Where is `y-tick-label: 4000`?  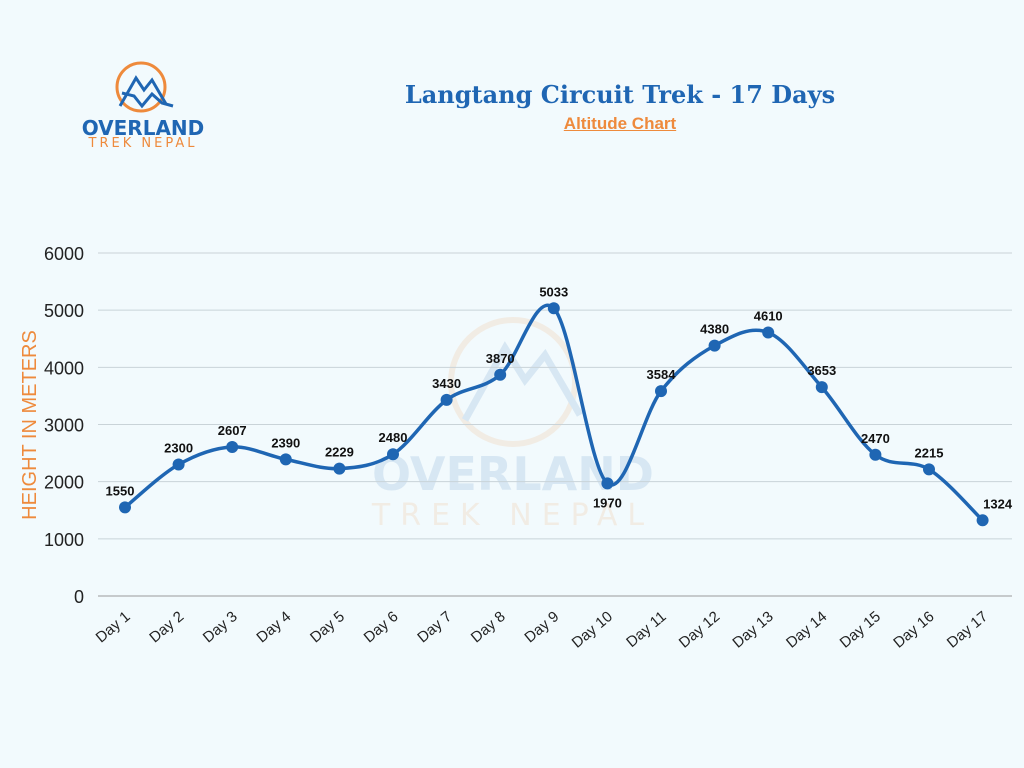
y-tick-label: 4000 is located at coordinates (64, 368).